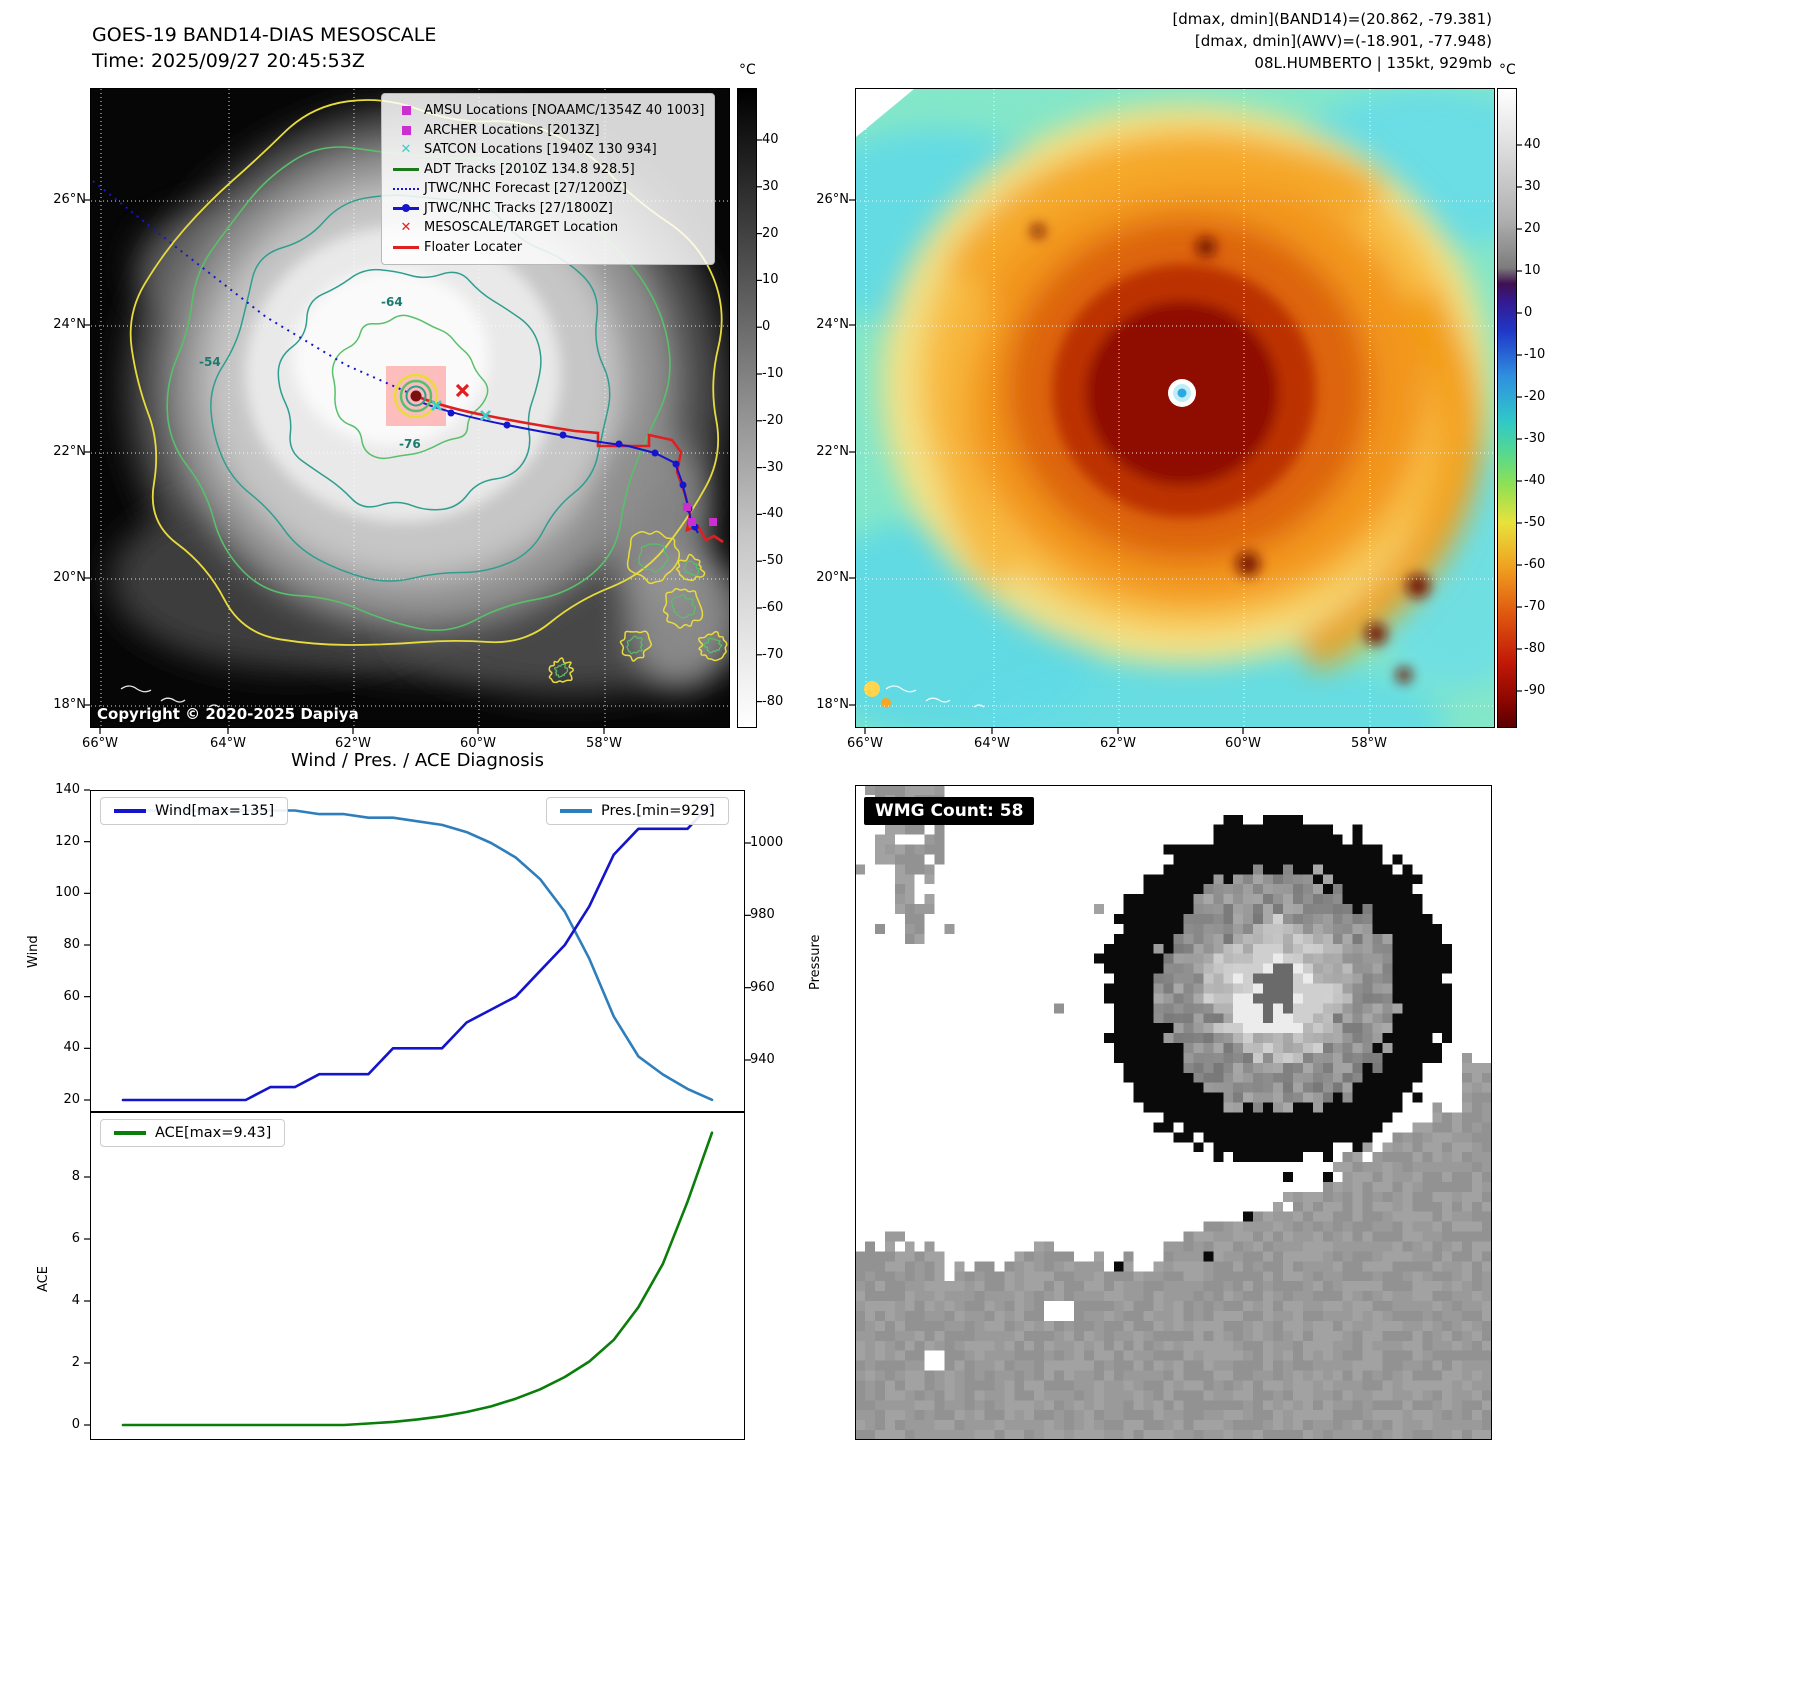 This screenshot has height=1690, width=1797. I want to click on legend-label: ADT Tracks [2010Z 134.8 928.5], so click(529, 169).